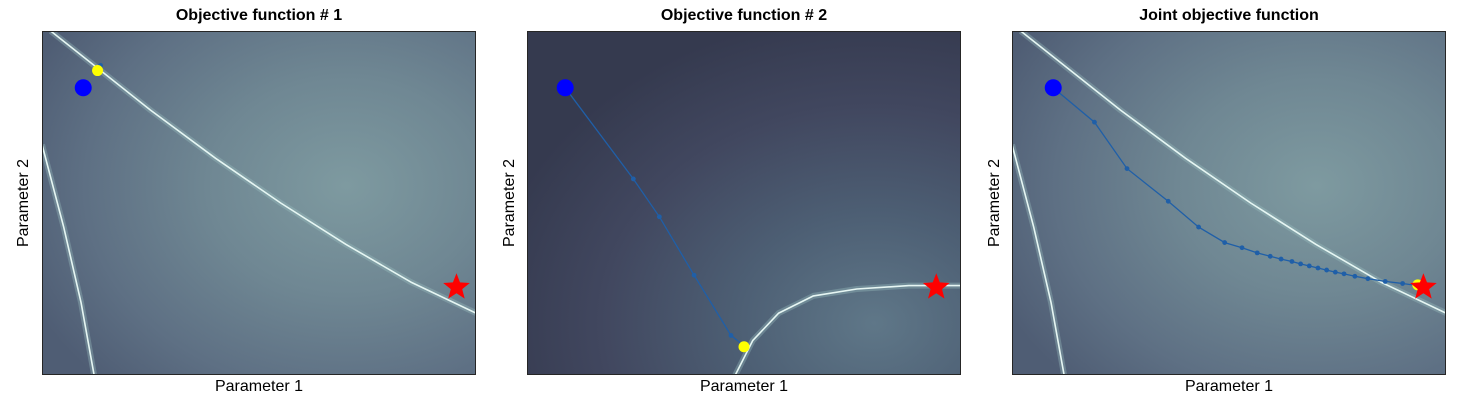 Image resolution: width=1464 pixels, height=420 pixels. Describe the element at coordinates (744, 15) in the screenshot. I see `chart-title: Objective function # 2` at that location.